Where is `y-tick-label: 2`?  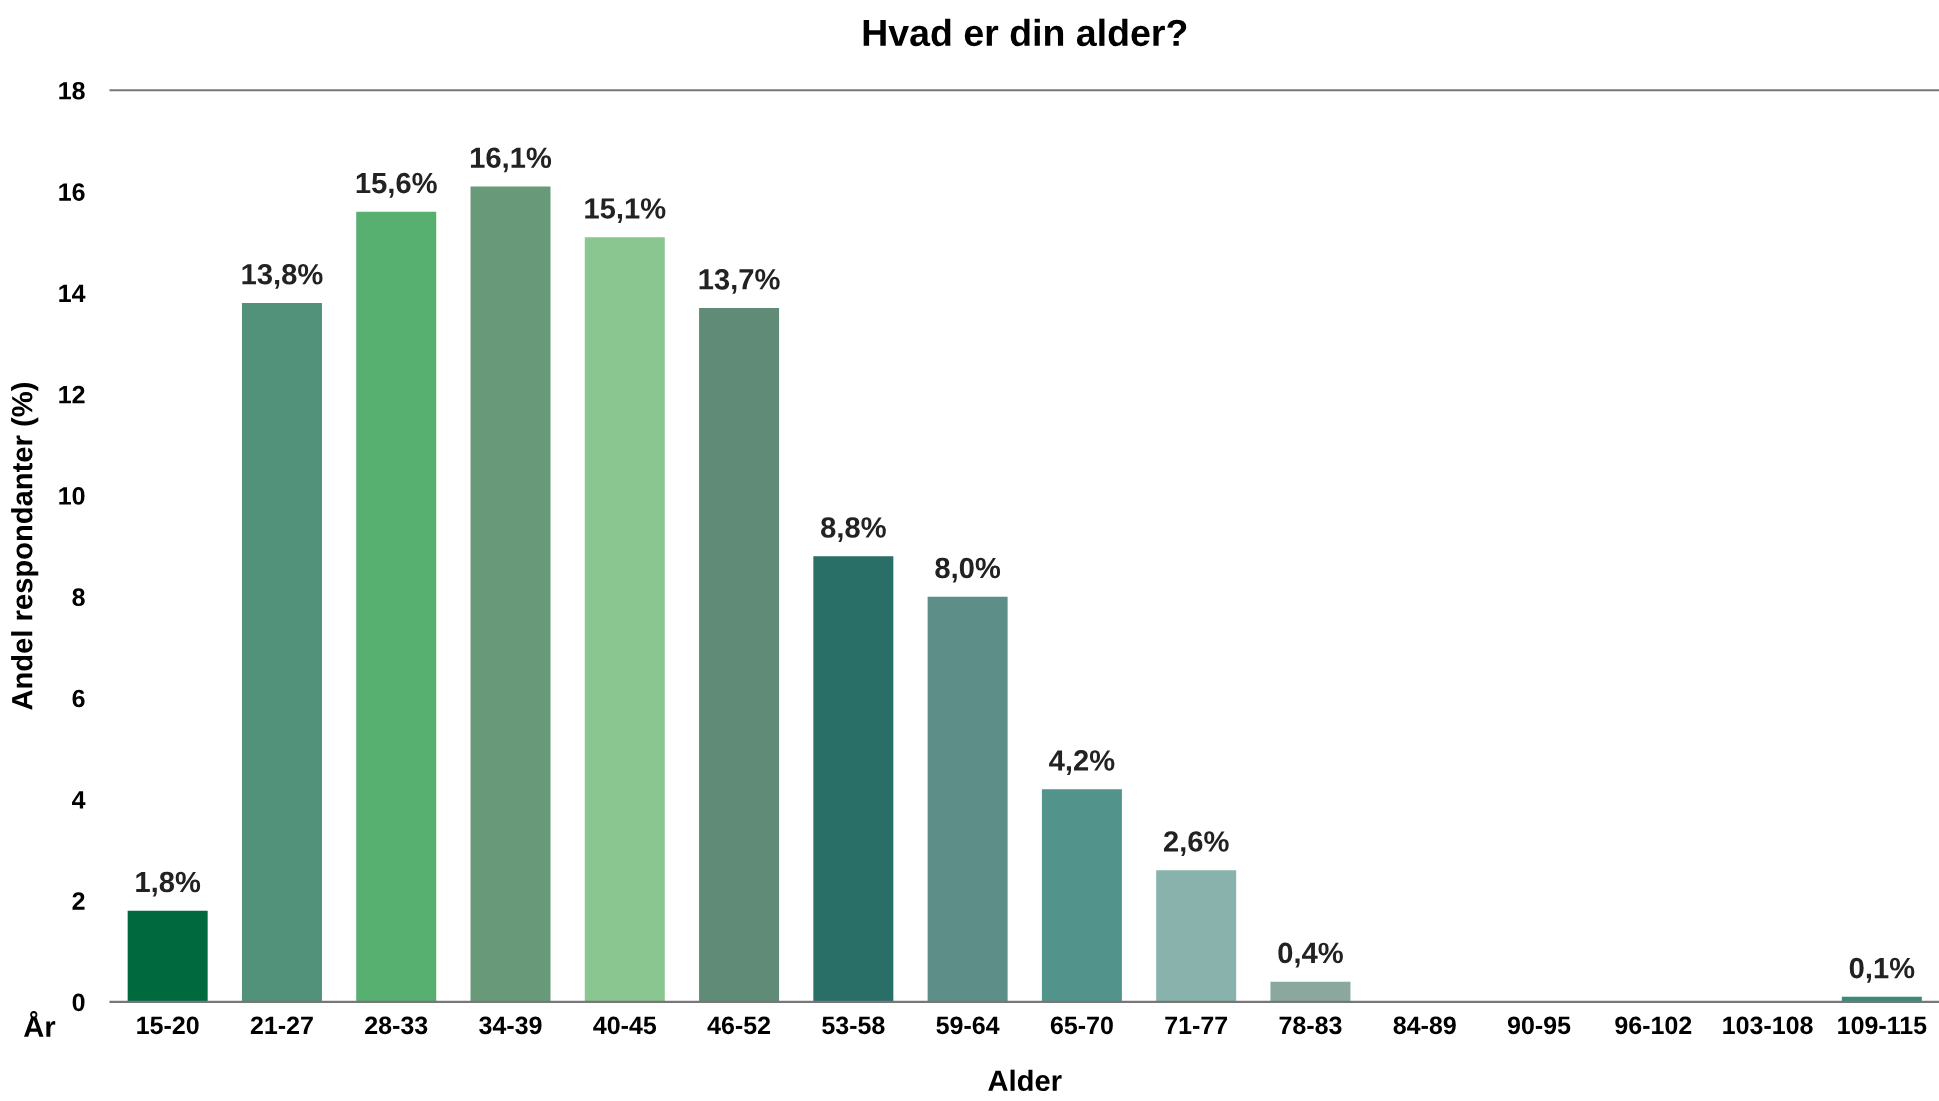
y-tick-label: 2 is located at coordinates (78, 901).